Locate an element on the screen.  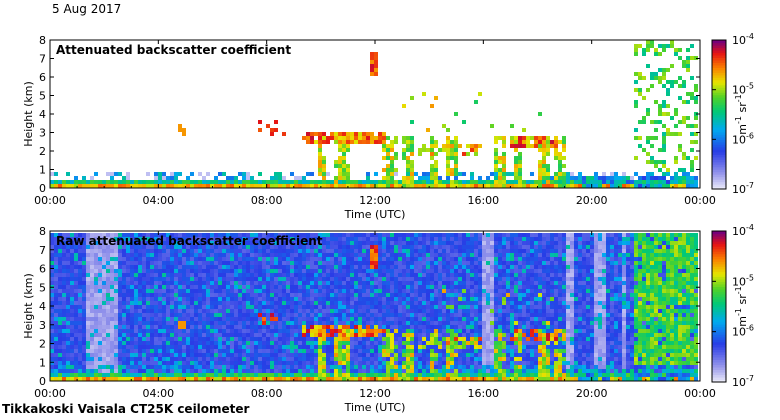
colorbar-tick-label: 10⁻⁷ is located at coordinates (743, 381).